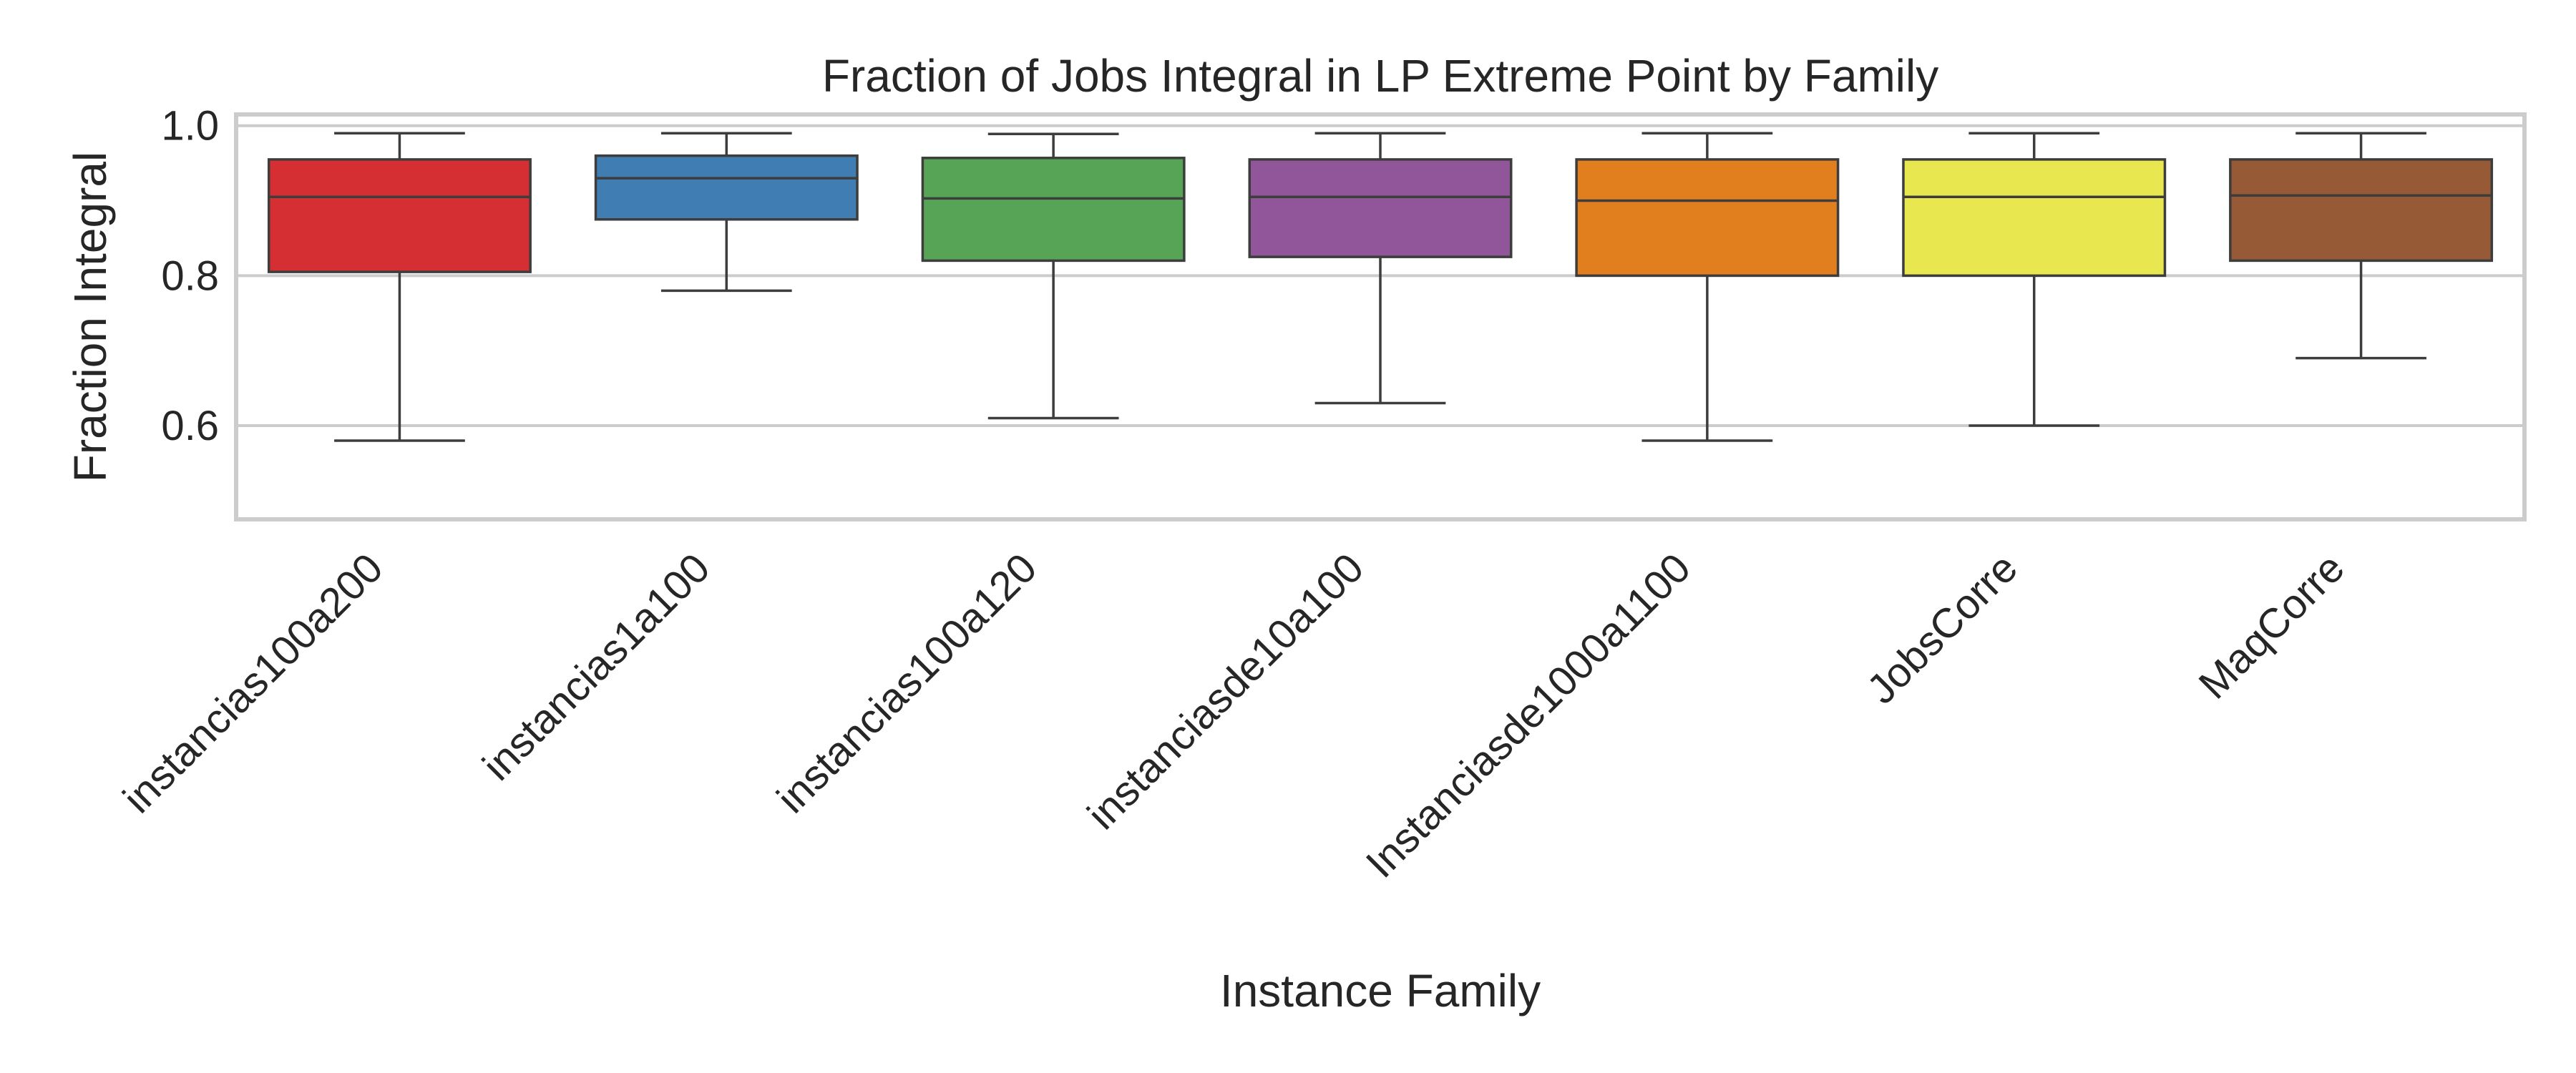 This screenshot has width=2576, height=1073. I want to click on y-tick-label: 0.8, so click(190, 276).